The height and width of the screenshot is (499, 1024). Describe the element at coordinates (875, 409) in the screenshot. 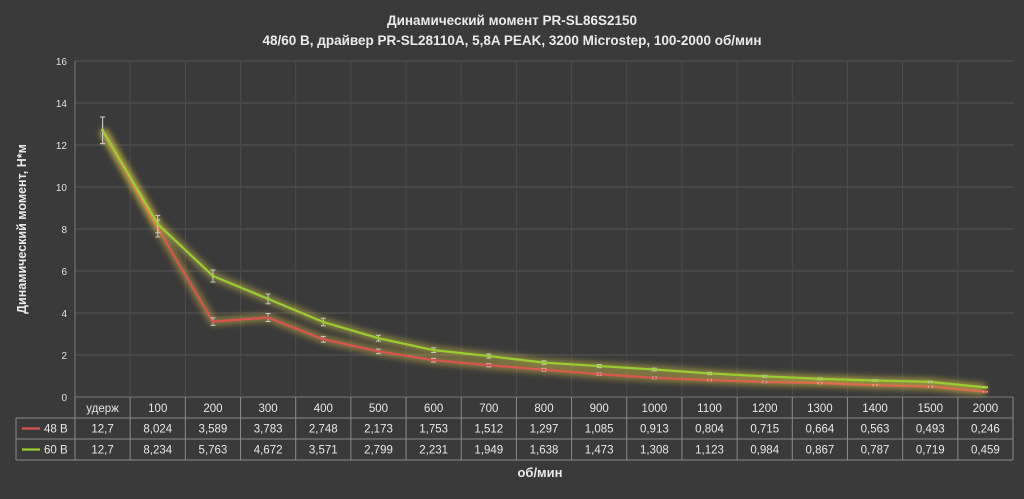

I see `x-tick-label: 1400` at that location.